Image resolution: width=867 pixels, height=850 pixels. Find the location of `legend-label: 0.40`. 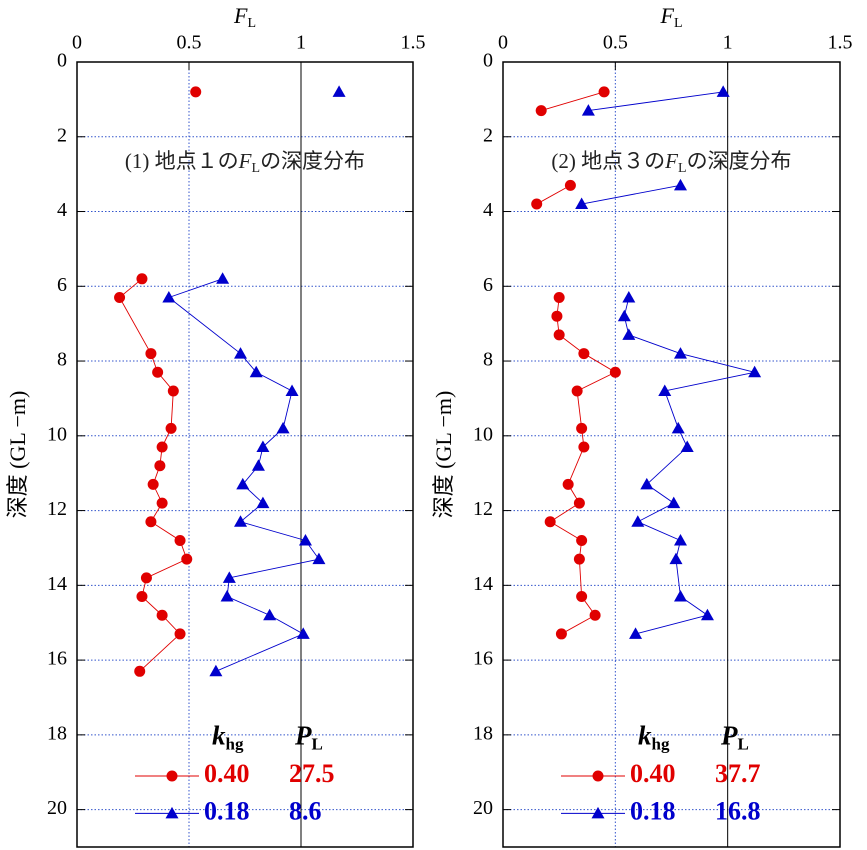

legend-label: 0.40 is located at coordinates (227, 773).